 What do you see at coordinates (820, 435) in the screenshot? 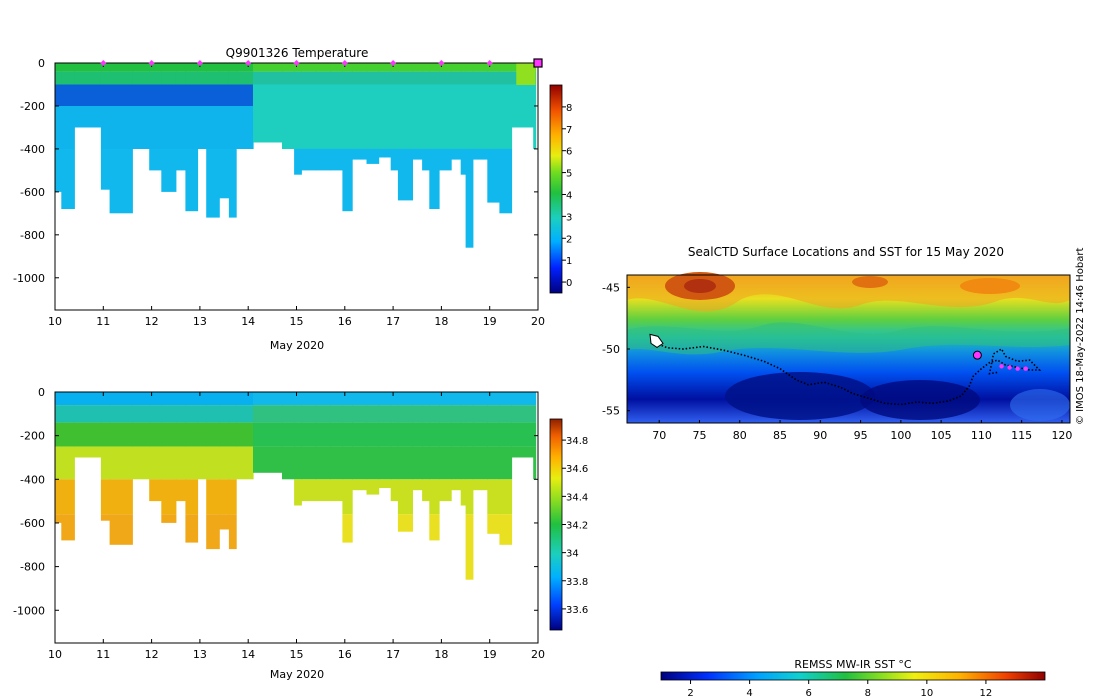
I see `map-x-tick-label: 90` at bounding box center [820, 435].